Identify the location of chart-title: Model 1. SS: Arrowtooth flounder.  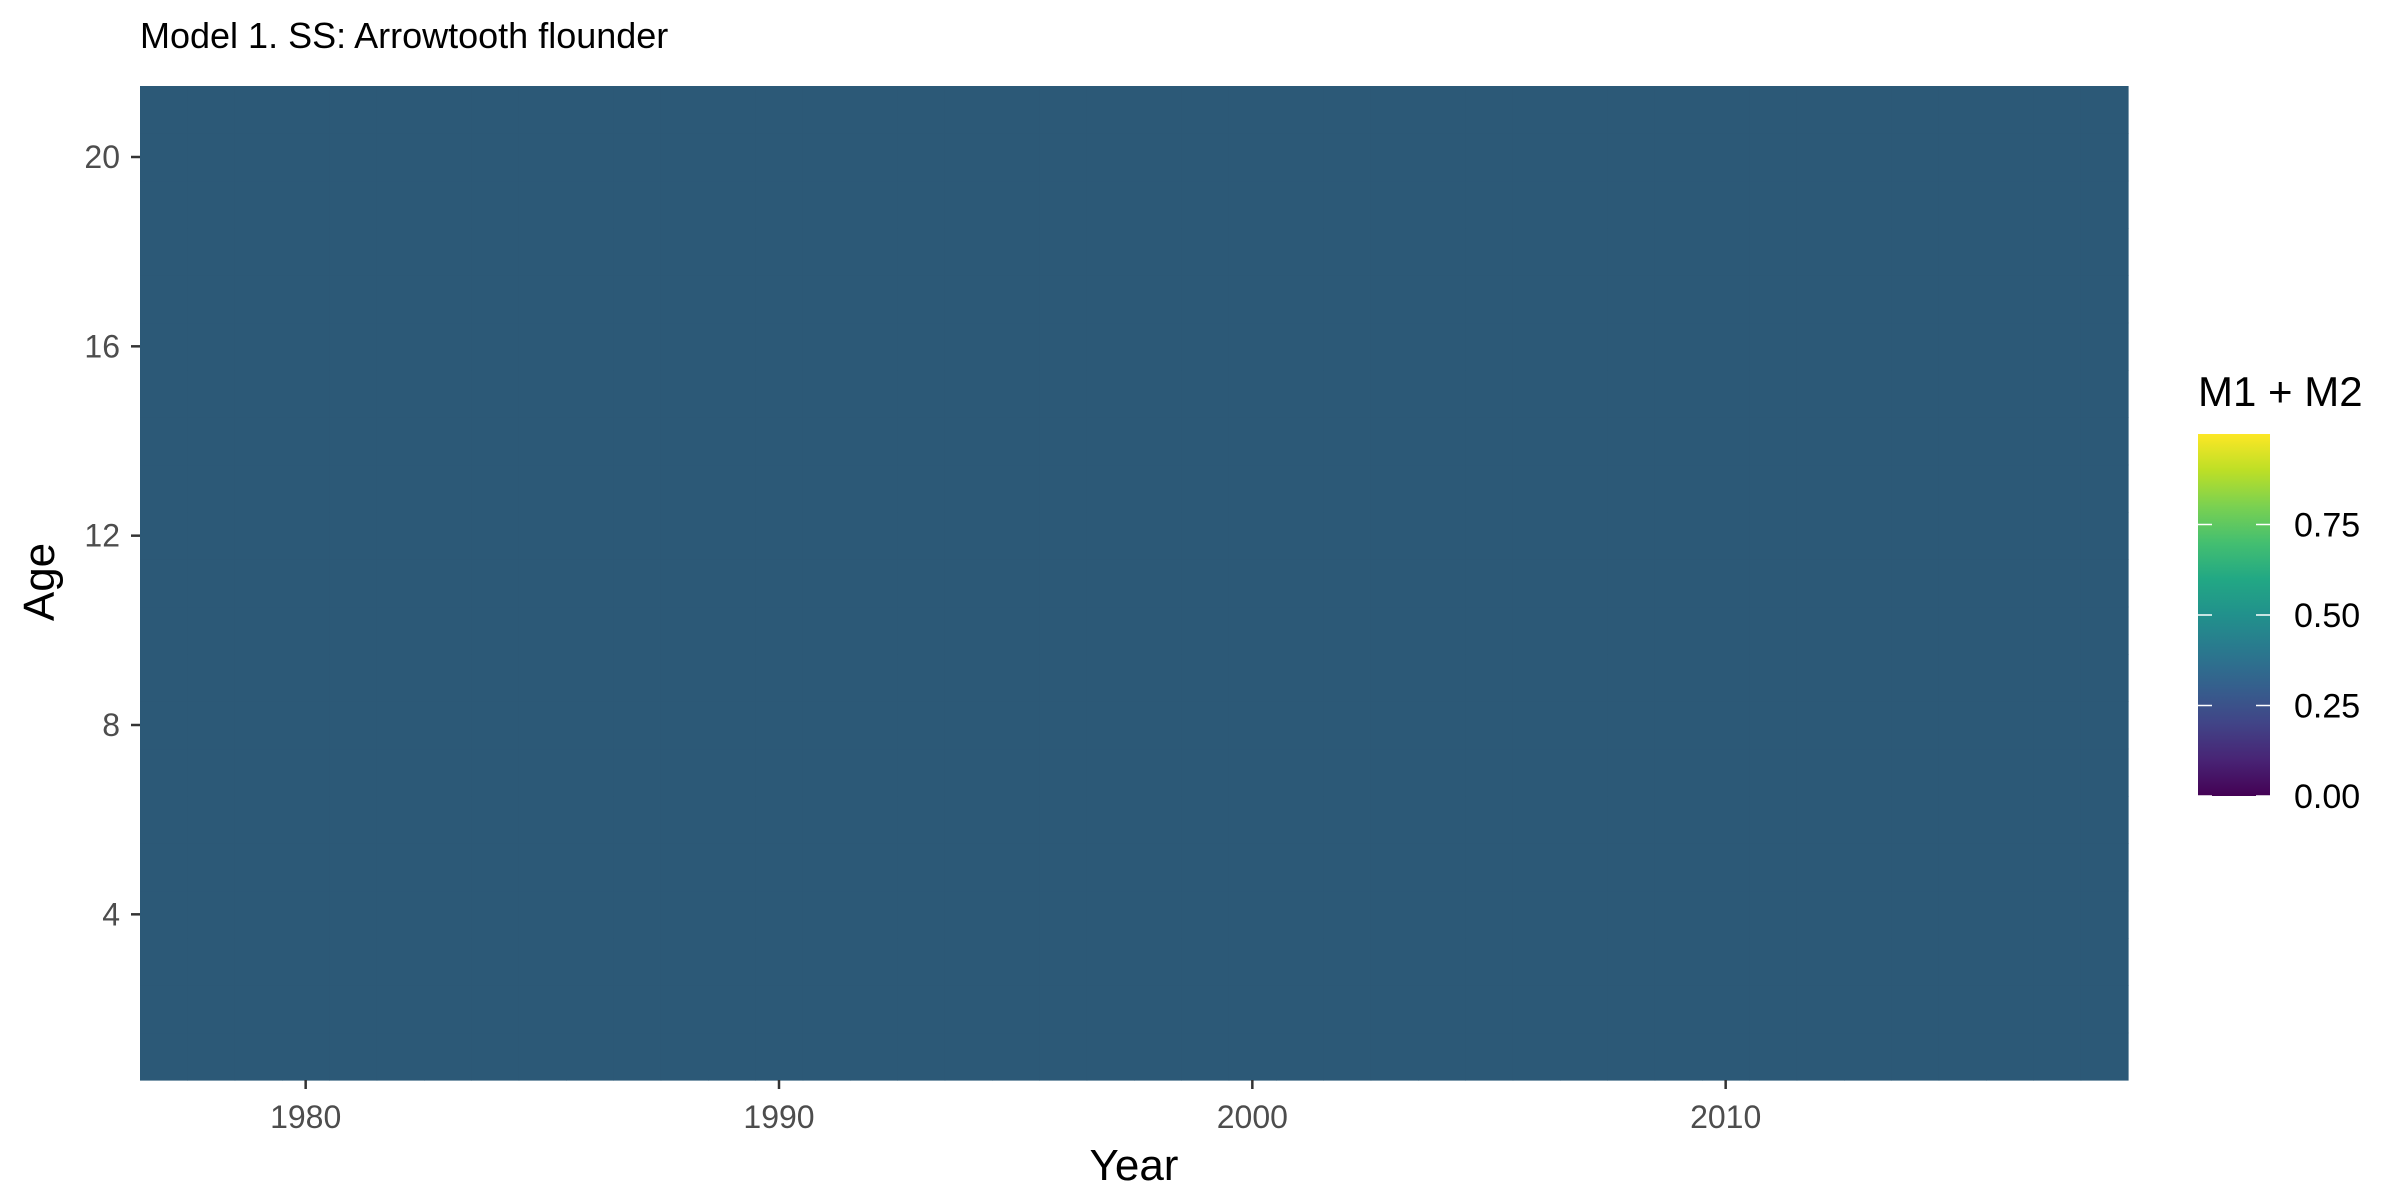
(404, 35).